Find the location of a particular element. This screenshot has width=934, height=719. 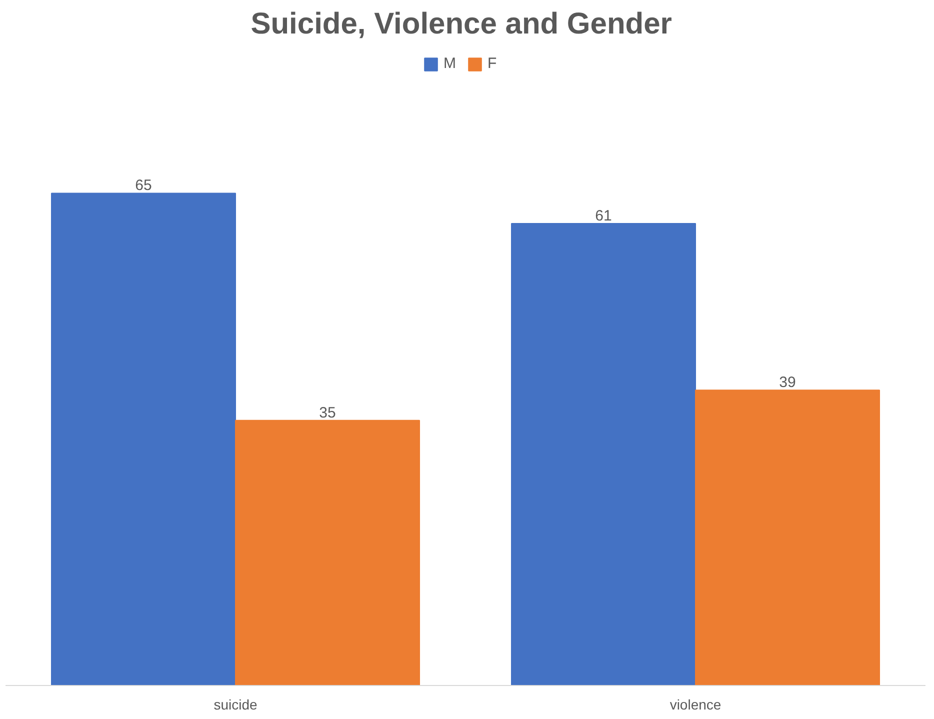

chart-title: Suicide, Violence and Gender is located at coordinates (461, 24).